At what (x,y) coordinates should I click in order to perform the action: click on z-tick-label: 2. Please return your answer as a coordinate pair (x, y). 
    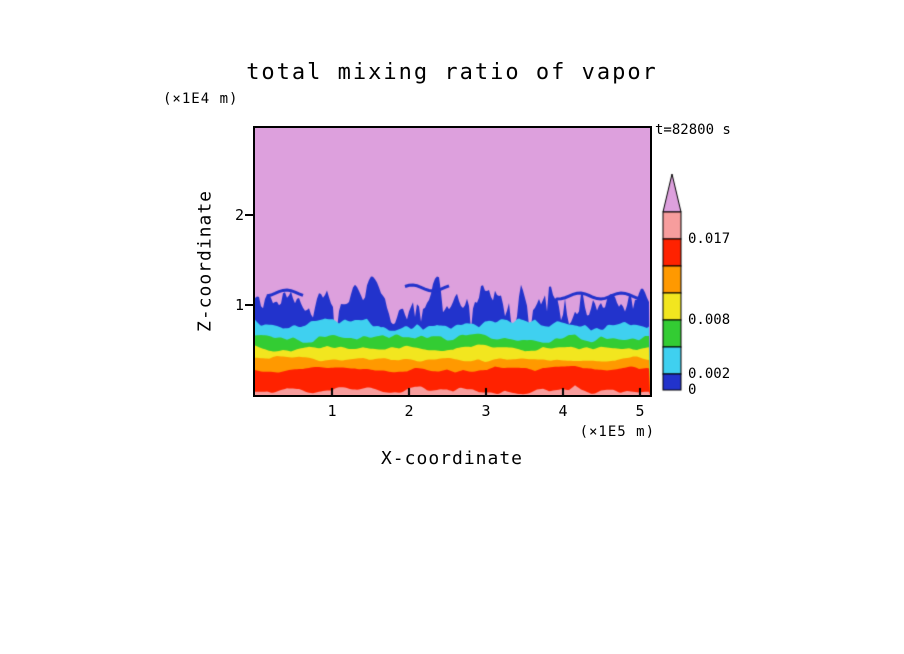
    Looking at the image, I should click on (239, 215).